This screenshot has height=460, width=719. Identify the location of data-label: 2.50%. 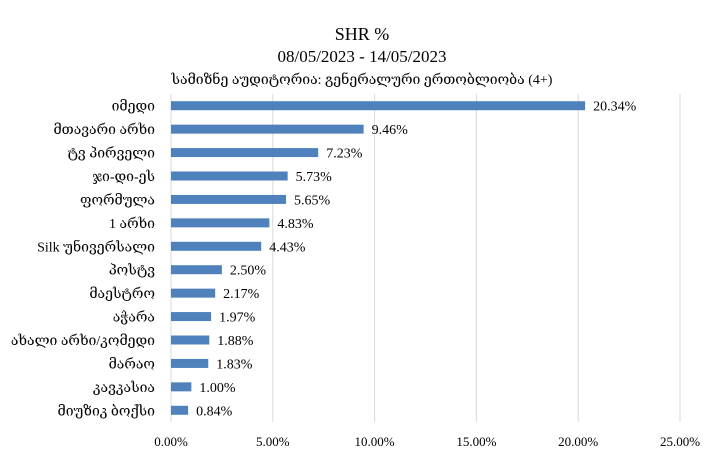
(248, 271).